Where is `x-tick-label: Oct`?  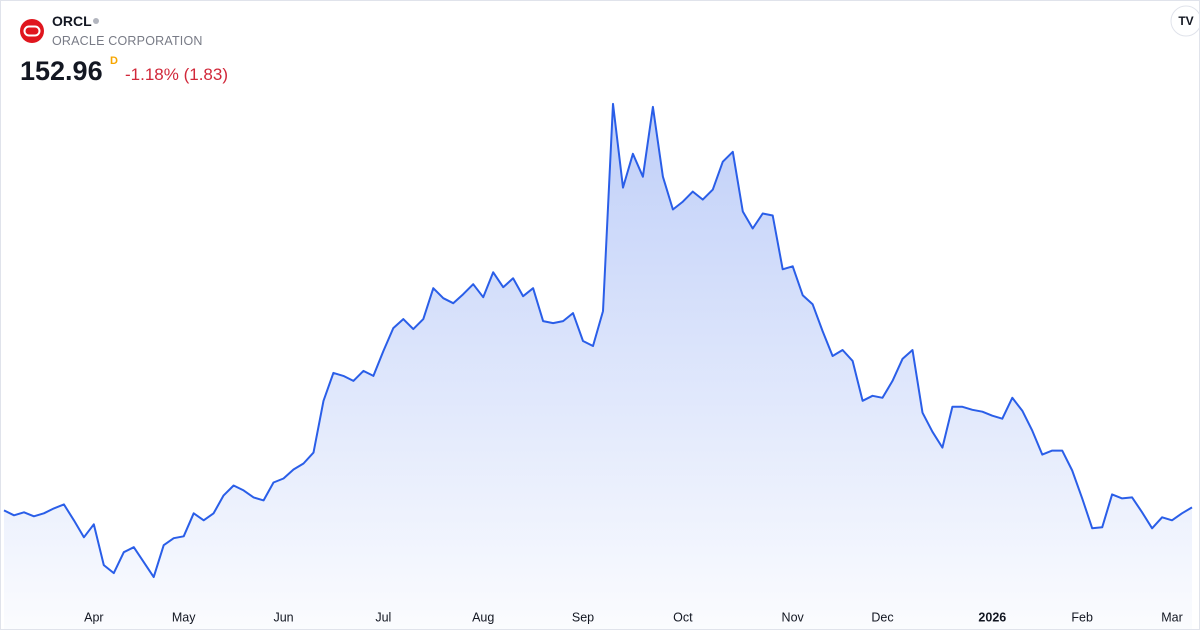
x-tick-label: Oct is located at coordinates (683, 617).